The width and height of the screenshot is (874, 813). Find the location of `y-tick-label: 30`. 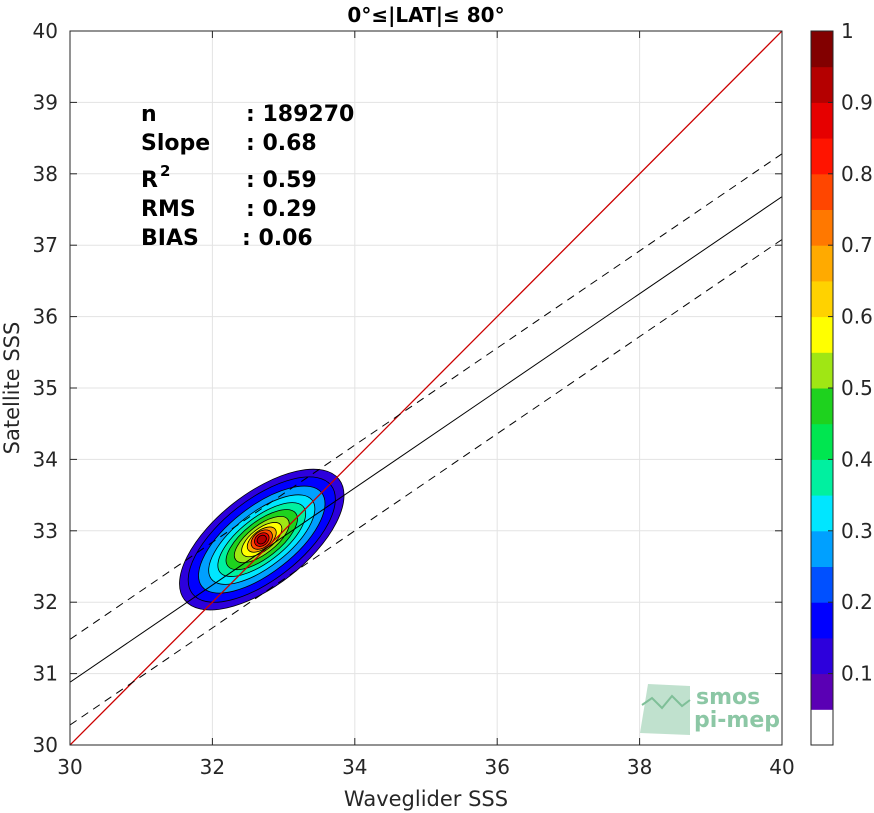

y-tick-label: 30 is located at coordinates (45, 745).